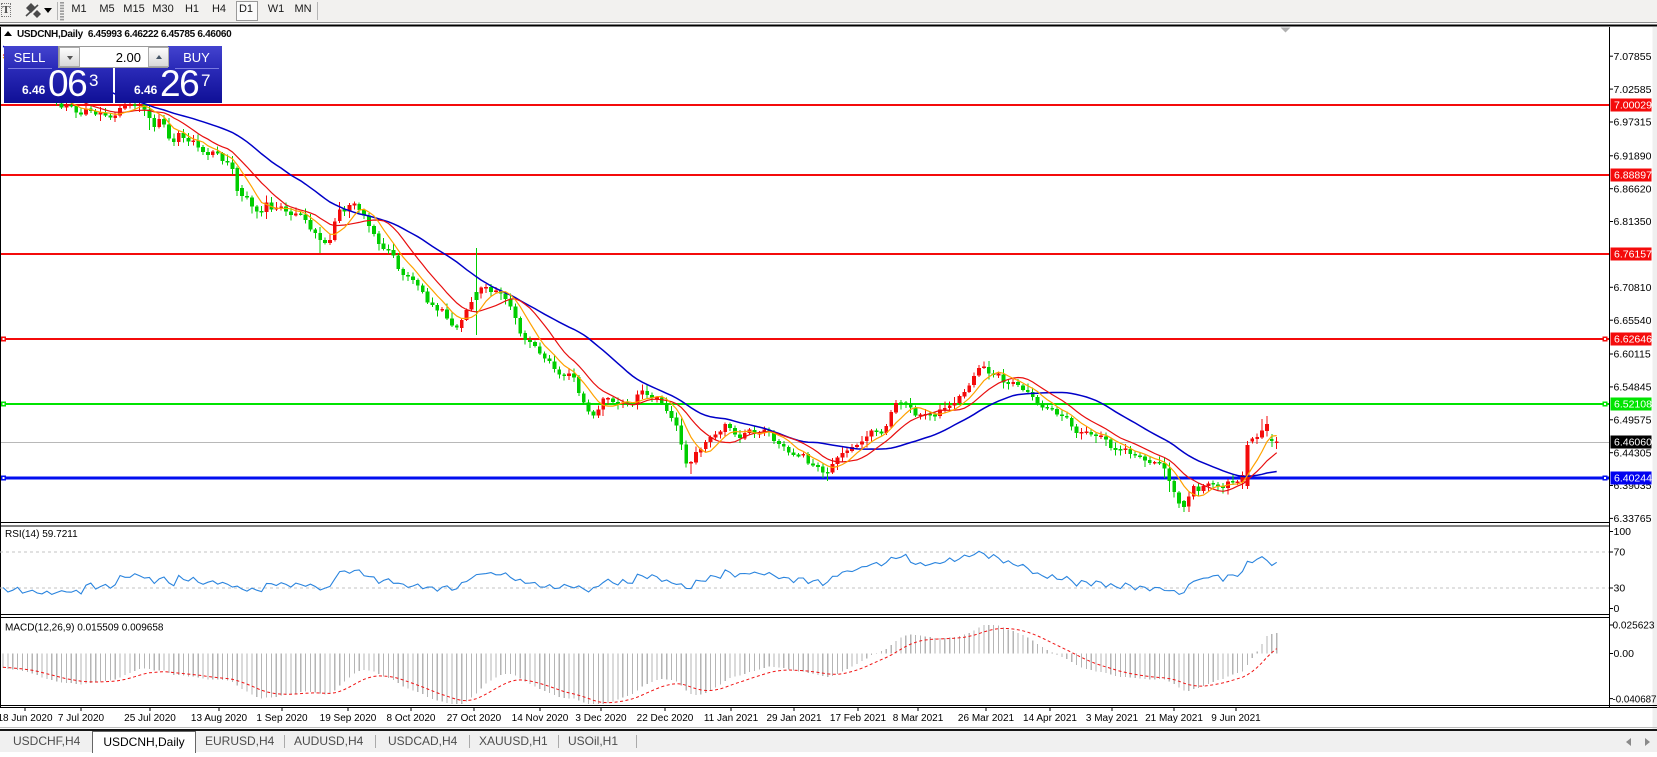 The image size is (1657, 757). Describe the element at coordinates (41, 534) in the screenshot. I see `svg-text: RSI(14) 59.7211` at that location.